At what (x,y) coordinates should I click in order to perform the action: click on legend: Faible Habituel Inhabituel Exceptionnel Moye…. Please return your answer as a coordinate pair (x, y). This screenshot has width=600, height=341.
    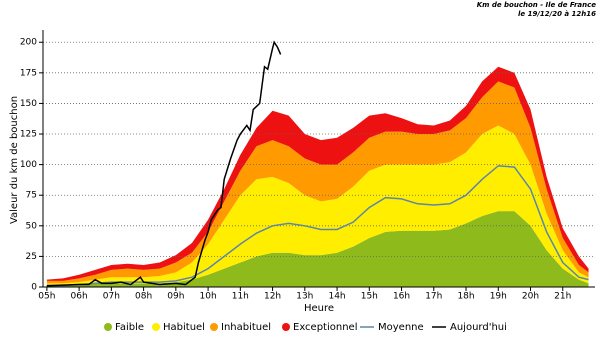
    Looking at the image, I should click on (305, 327).